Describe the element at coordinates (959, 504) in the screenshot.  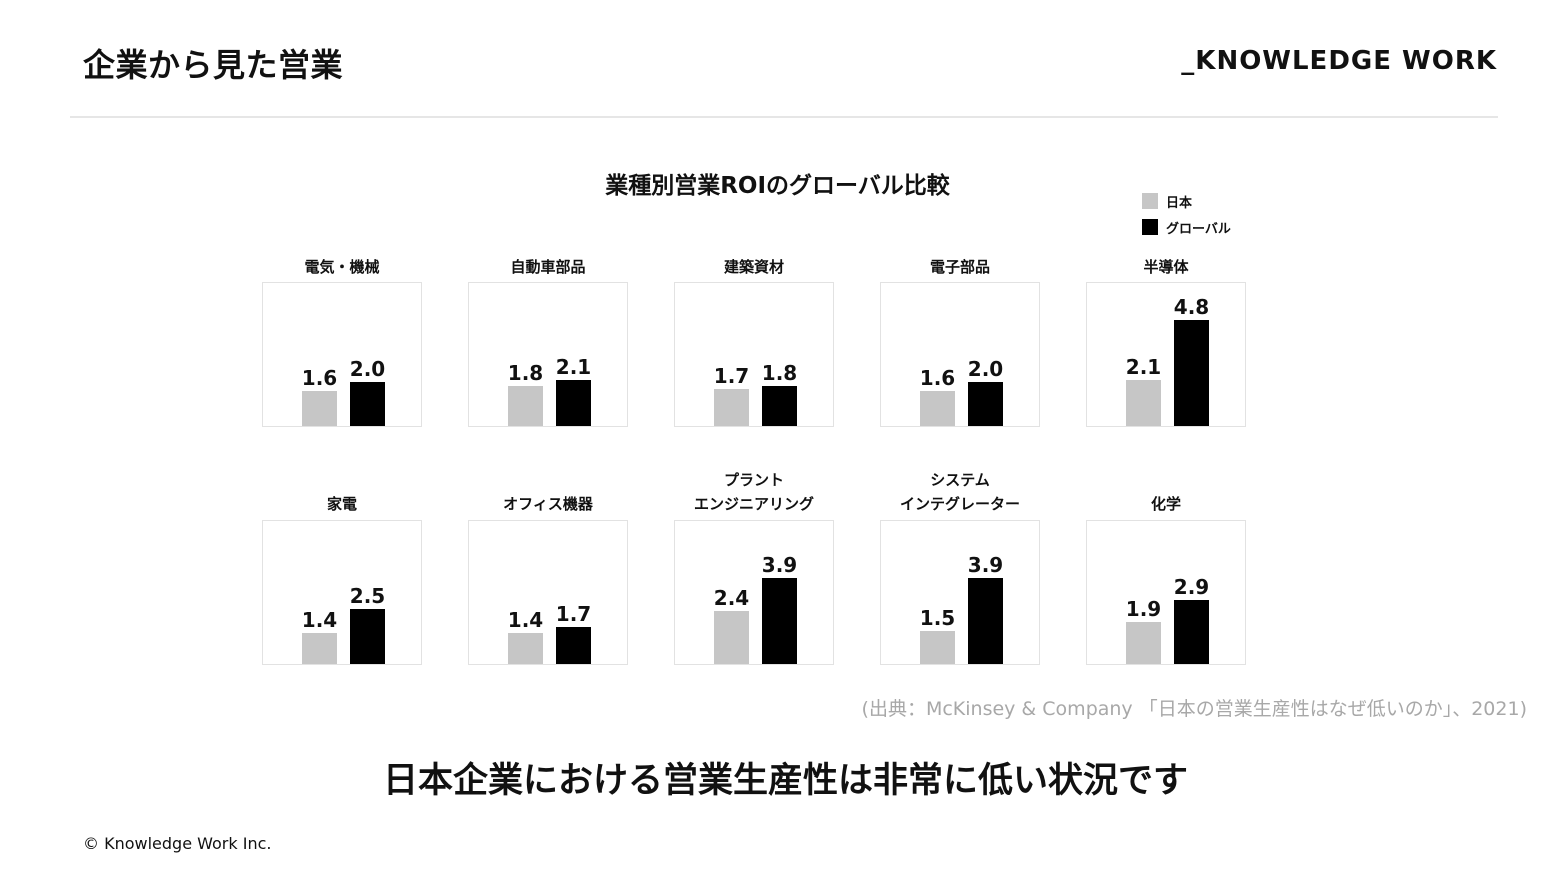
I see `panel-category-line: インテグレーター` at that location.